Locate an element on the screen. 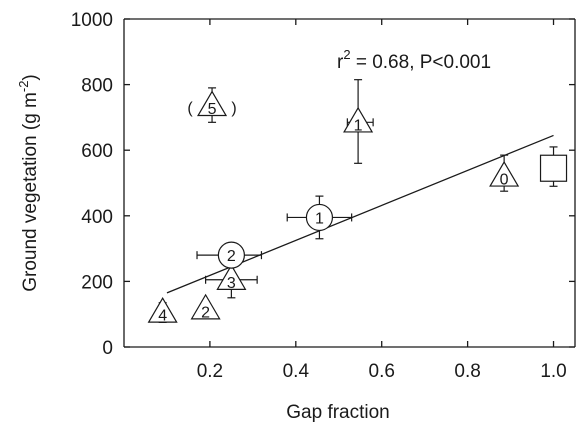 The image size is (581, 429). marker-label: 0 is located at coordinates (504, 179).